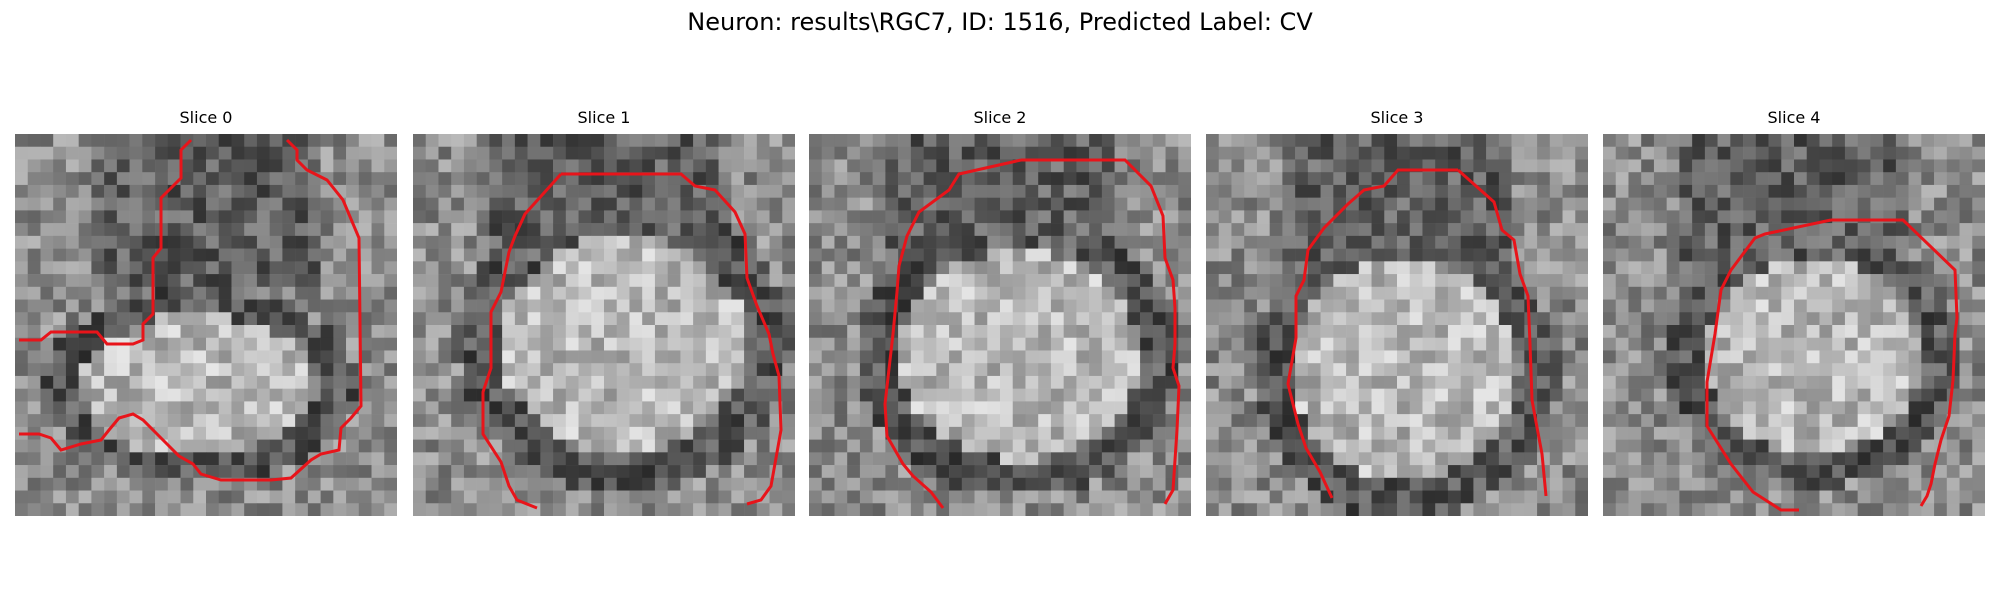 The image size is (2000, 600). Describe the element at coordinates (672, 339) in the screenshot. I see `contour-line-1b` at that location.